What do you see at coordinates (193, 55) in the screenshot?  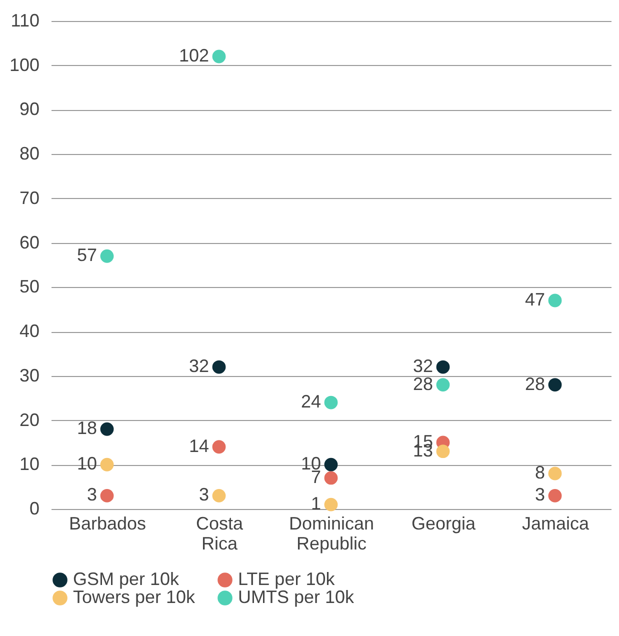 I see `data-label: 102` at bounding box center [193, 55].